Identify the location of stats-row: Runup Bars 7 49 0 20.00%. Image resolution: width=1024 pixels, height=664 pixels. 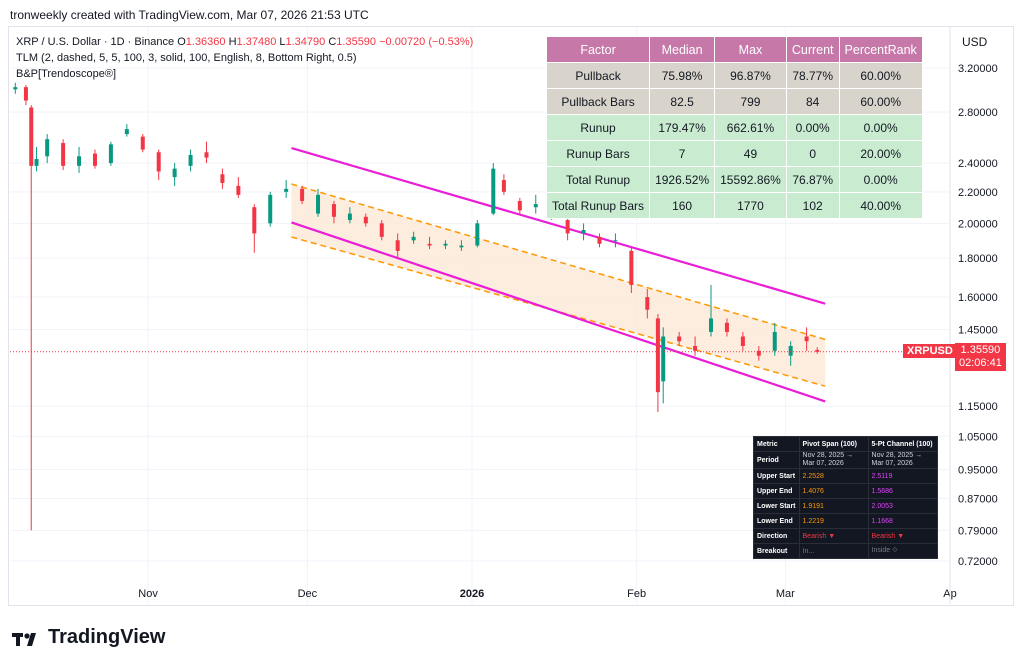
(734, 153).